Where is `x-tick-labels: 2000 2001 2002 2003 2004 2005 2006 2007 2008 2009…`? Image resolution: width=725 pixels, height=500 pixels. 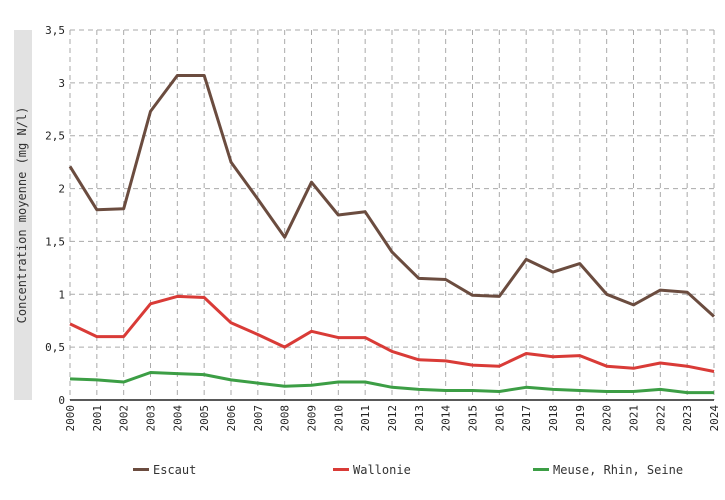 x-tick-labels: 2000 2001 2002 2003 2004 2005 2006 2007 2008 2009… is located at coordinates (392, 418).